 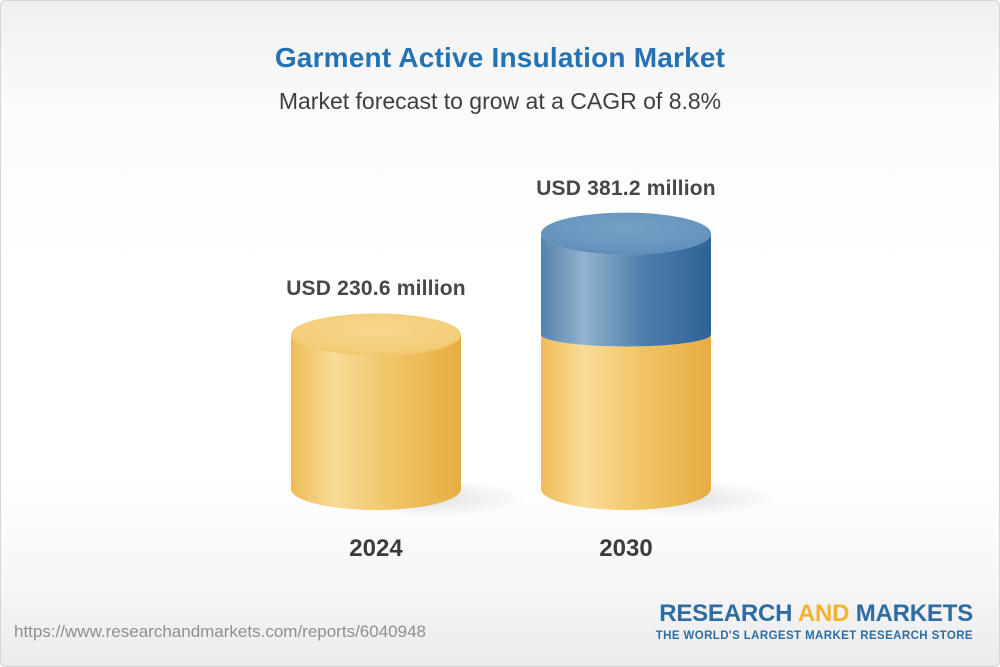 What do you see at coordinates (376, 289) in the screenshot?
I see `value-label-0: USD 230.6 million` at bounding box center [376, 289].